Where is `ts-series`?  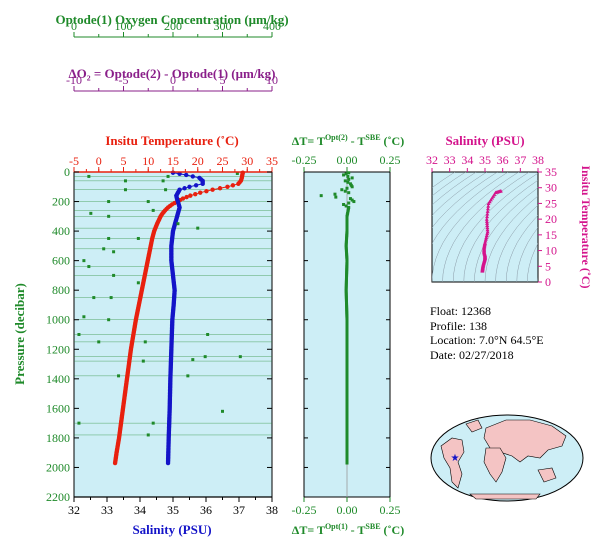
ts-series is located at coordinates (491, 231).